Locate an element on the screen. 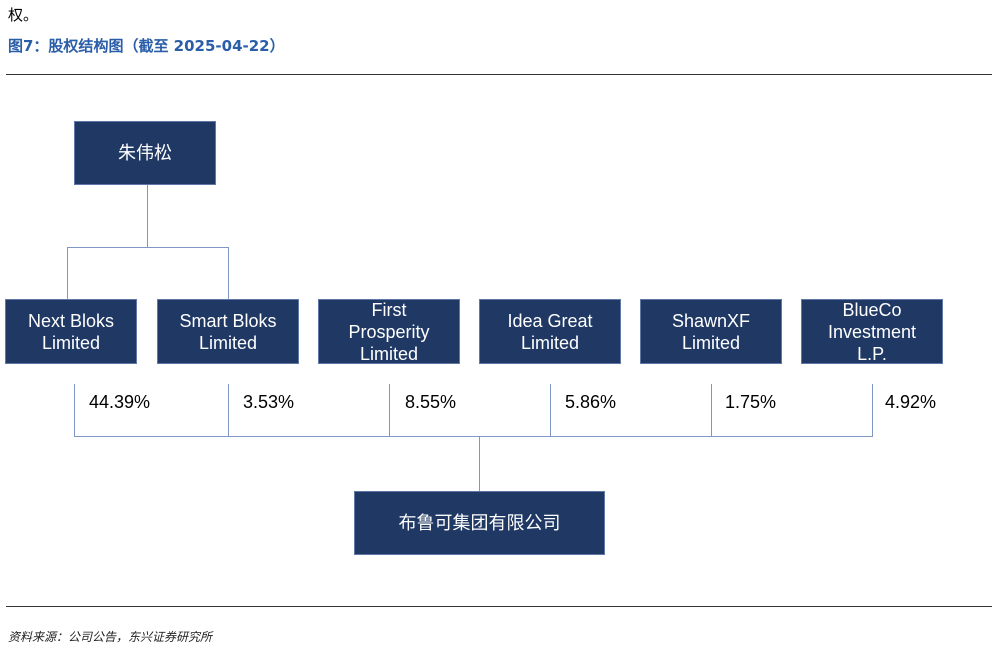 The image size is (997, 650). stake-label-3: 8.55% is located at coordinates (431, 402).